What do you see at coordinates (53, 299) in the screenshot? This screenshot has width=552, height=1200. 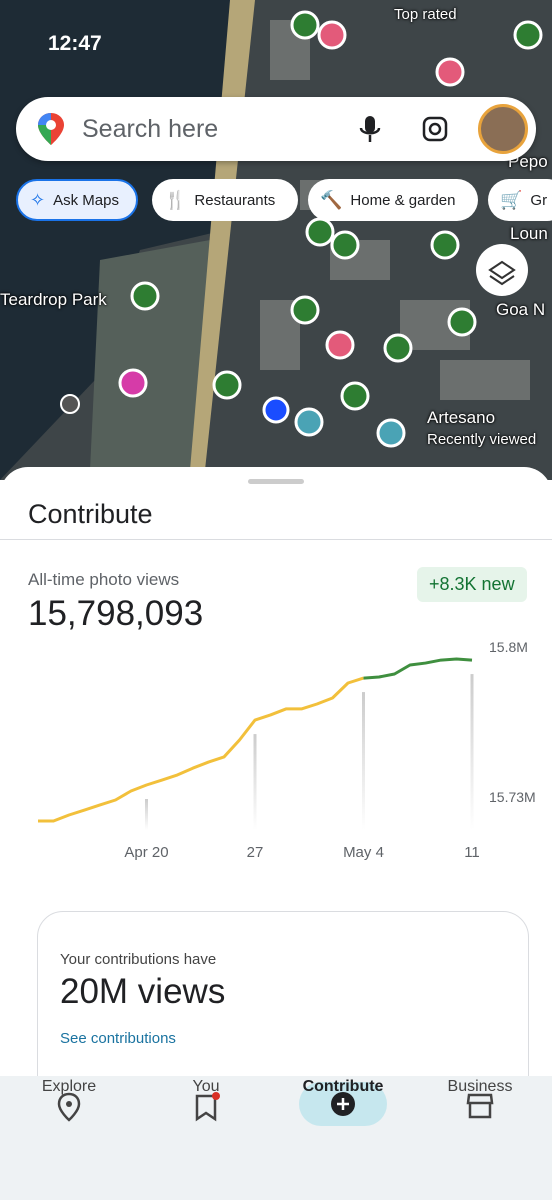 I see `map-label: Teardrop Park` at bounding box center [53, 299].